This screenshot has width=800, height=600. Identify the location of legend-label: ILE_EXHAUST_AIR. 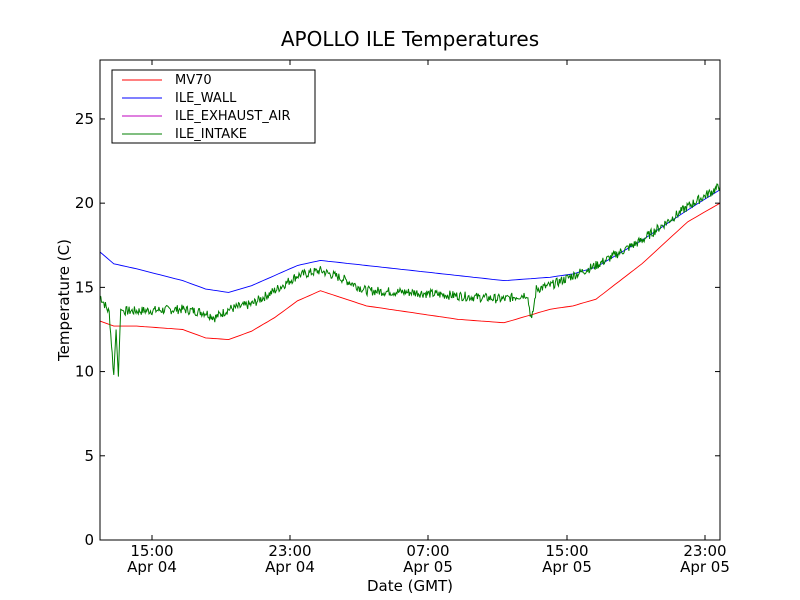
(233, 116).